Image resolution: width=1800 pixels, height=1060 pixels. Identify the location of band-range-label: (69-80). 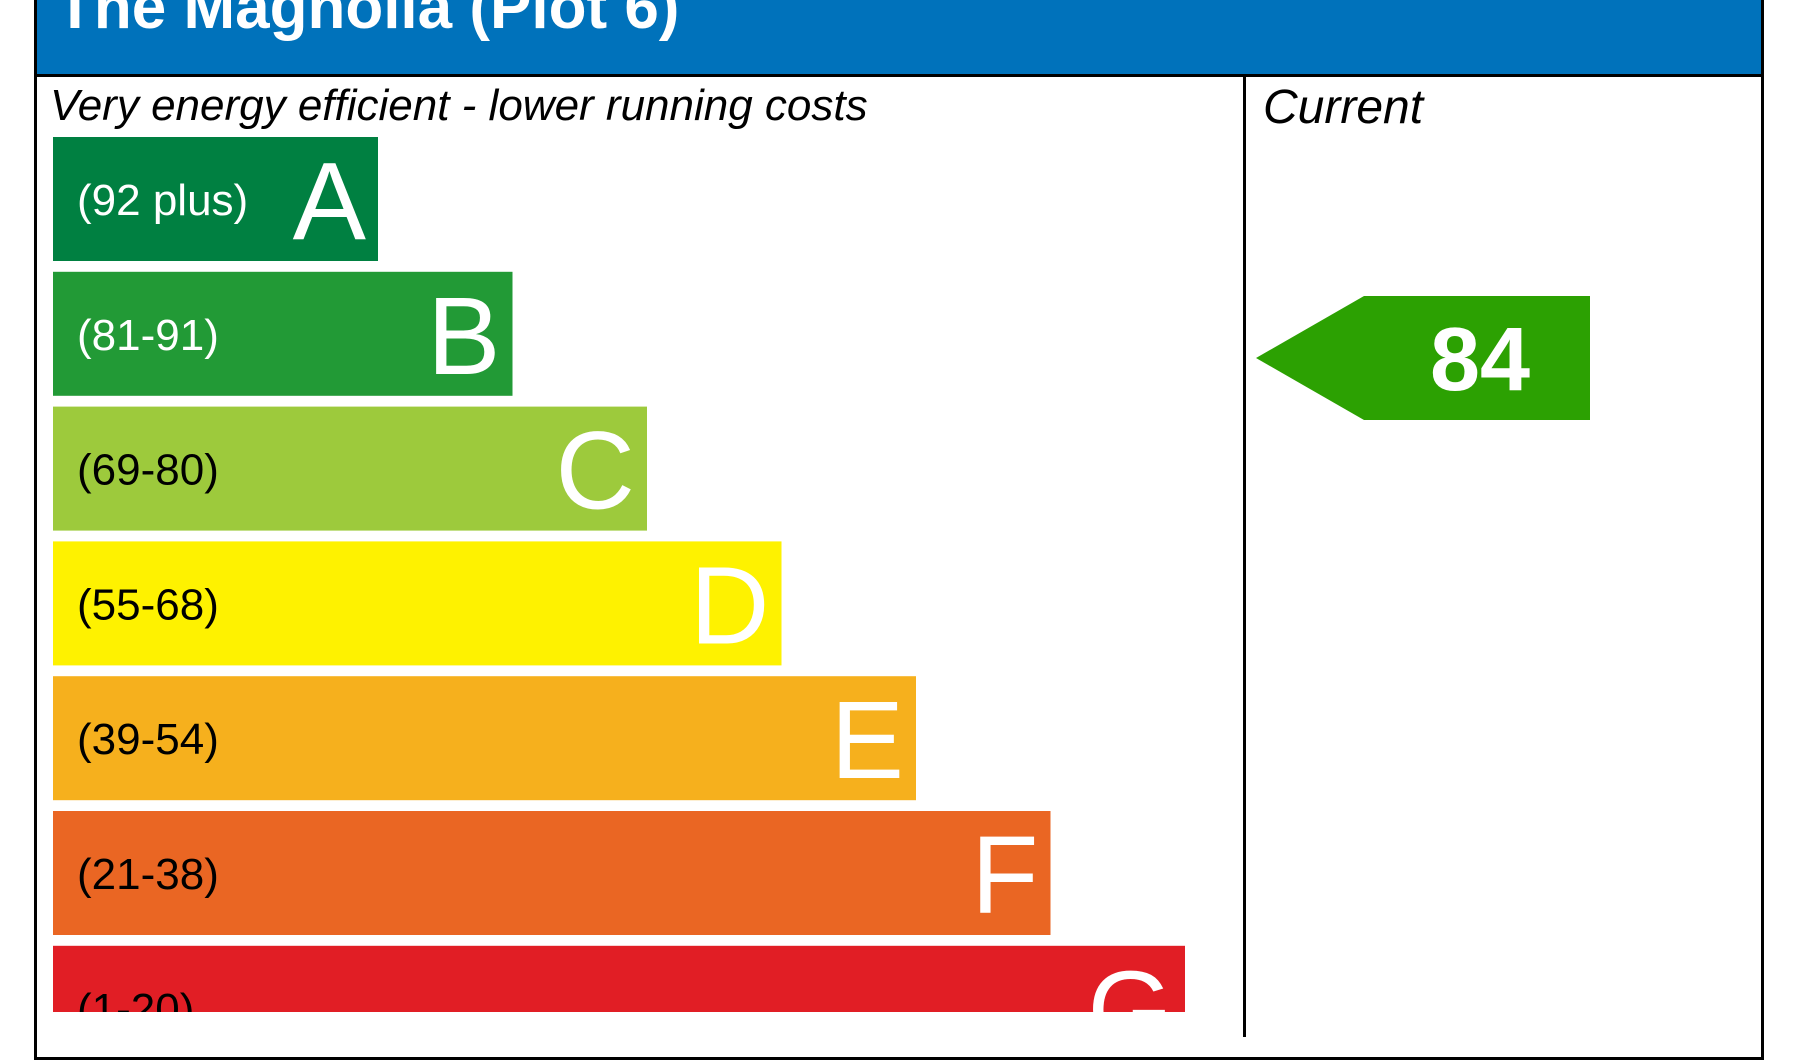
(148, 470).